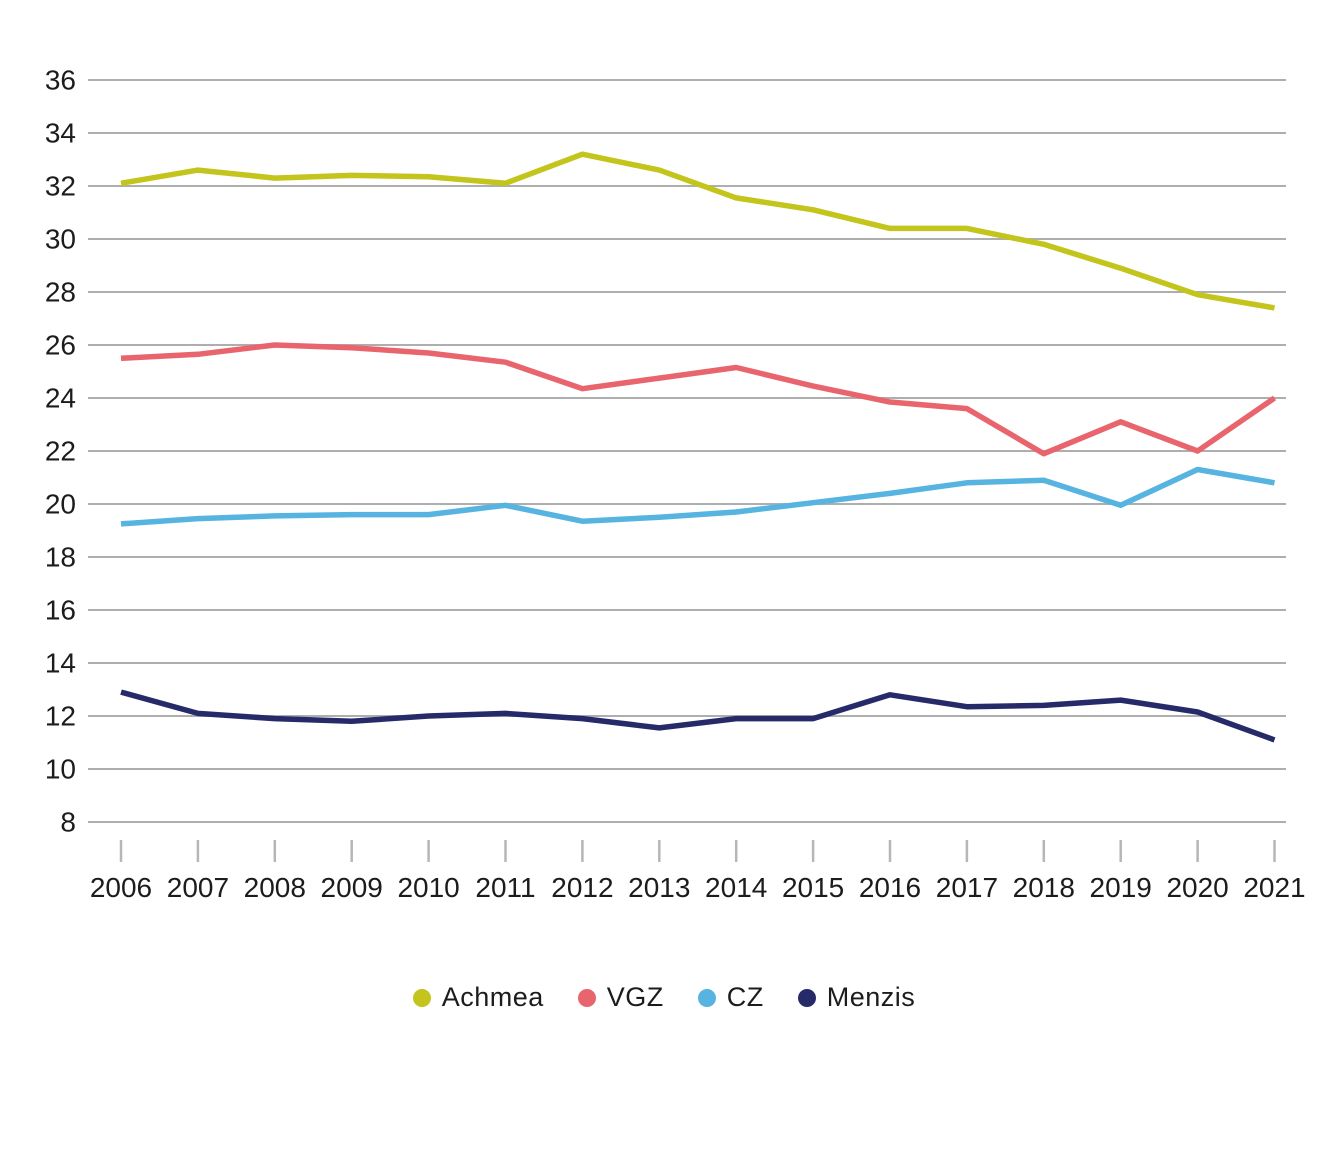 This screenshot has width=1328, height=1164. I want to click on x-axis-tick-label-2021: 2021, so click(1274, 887).